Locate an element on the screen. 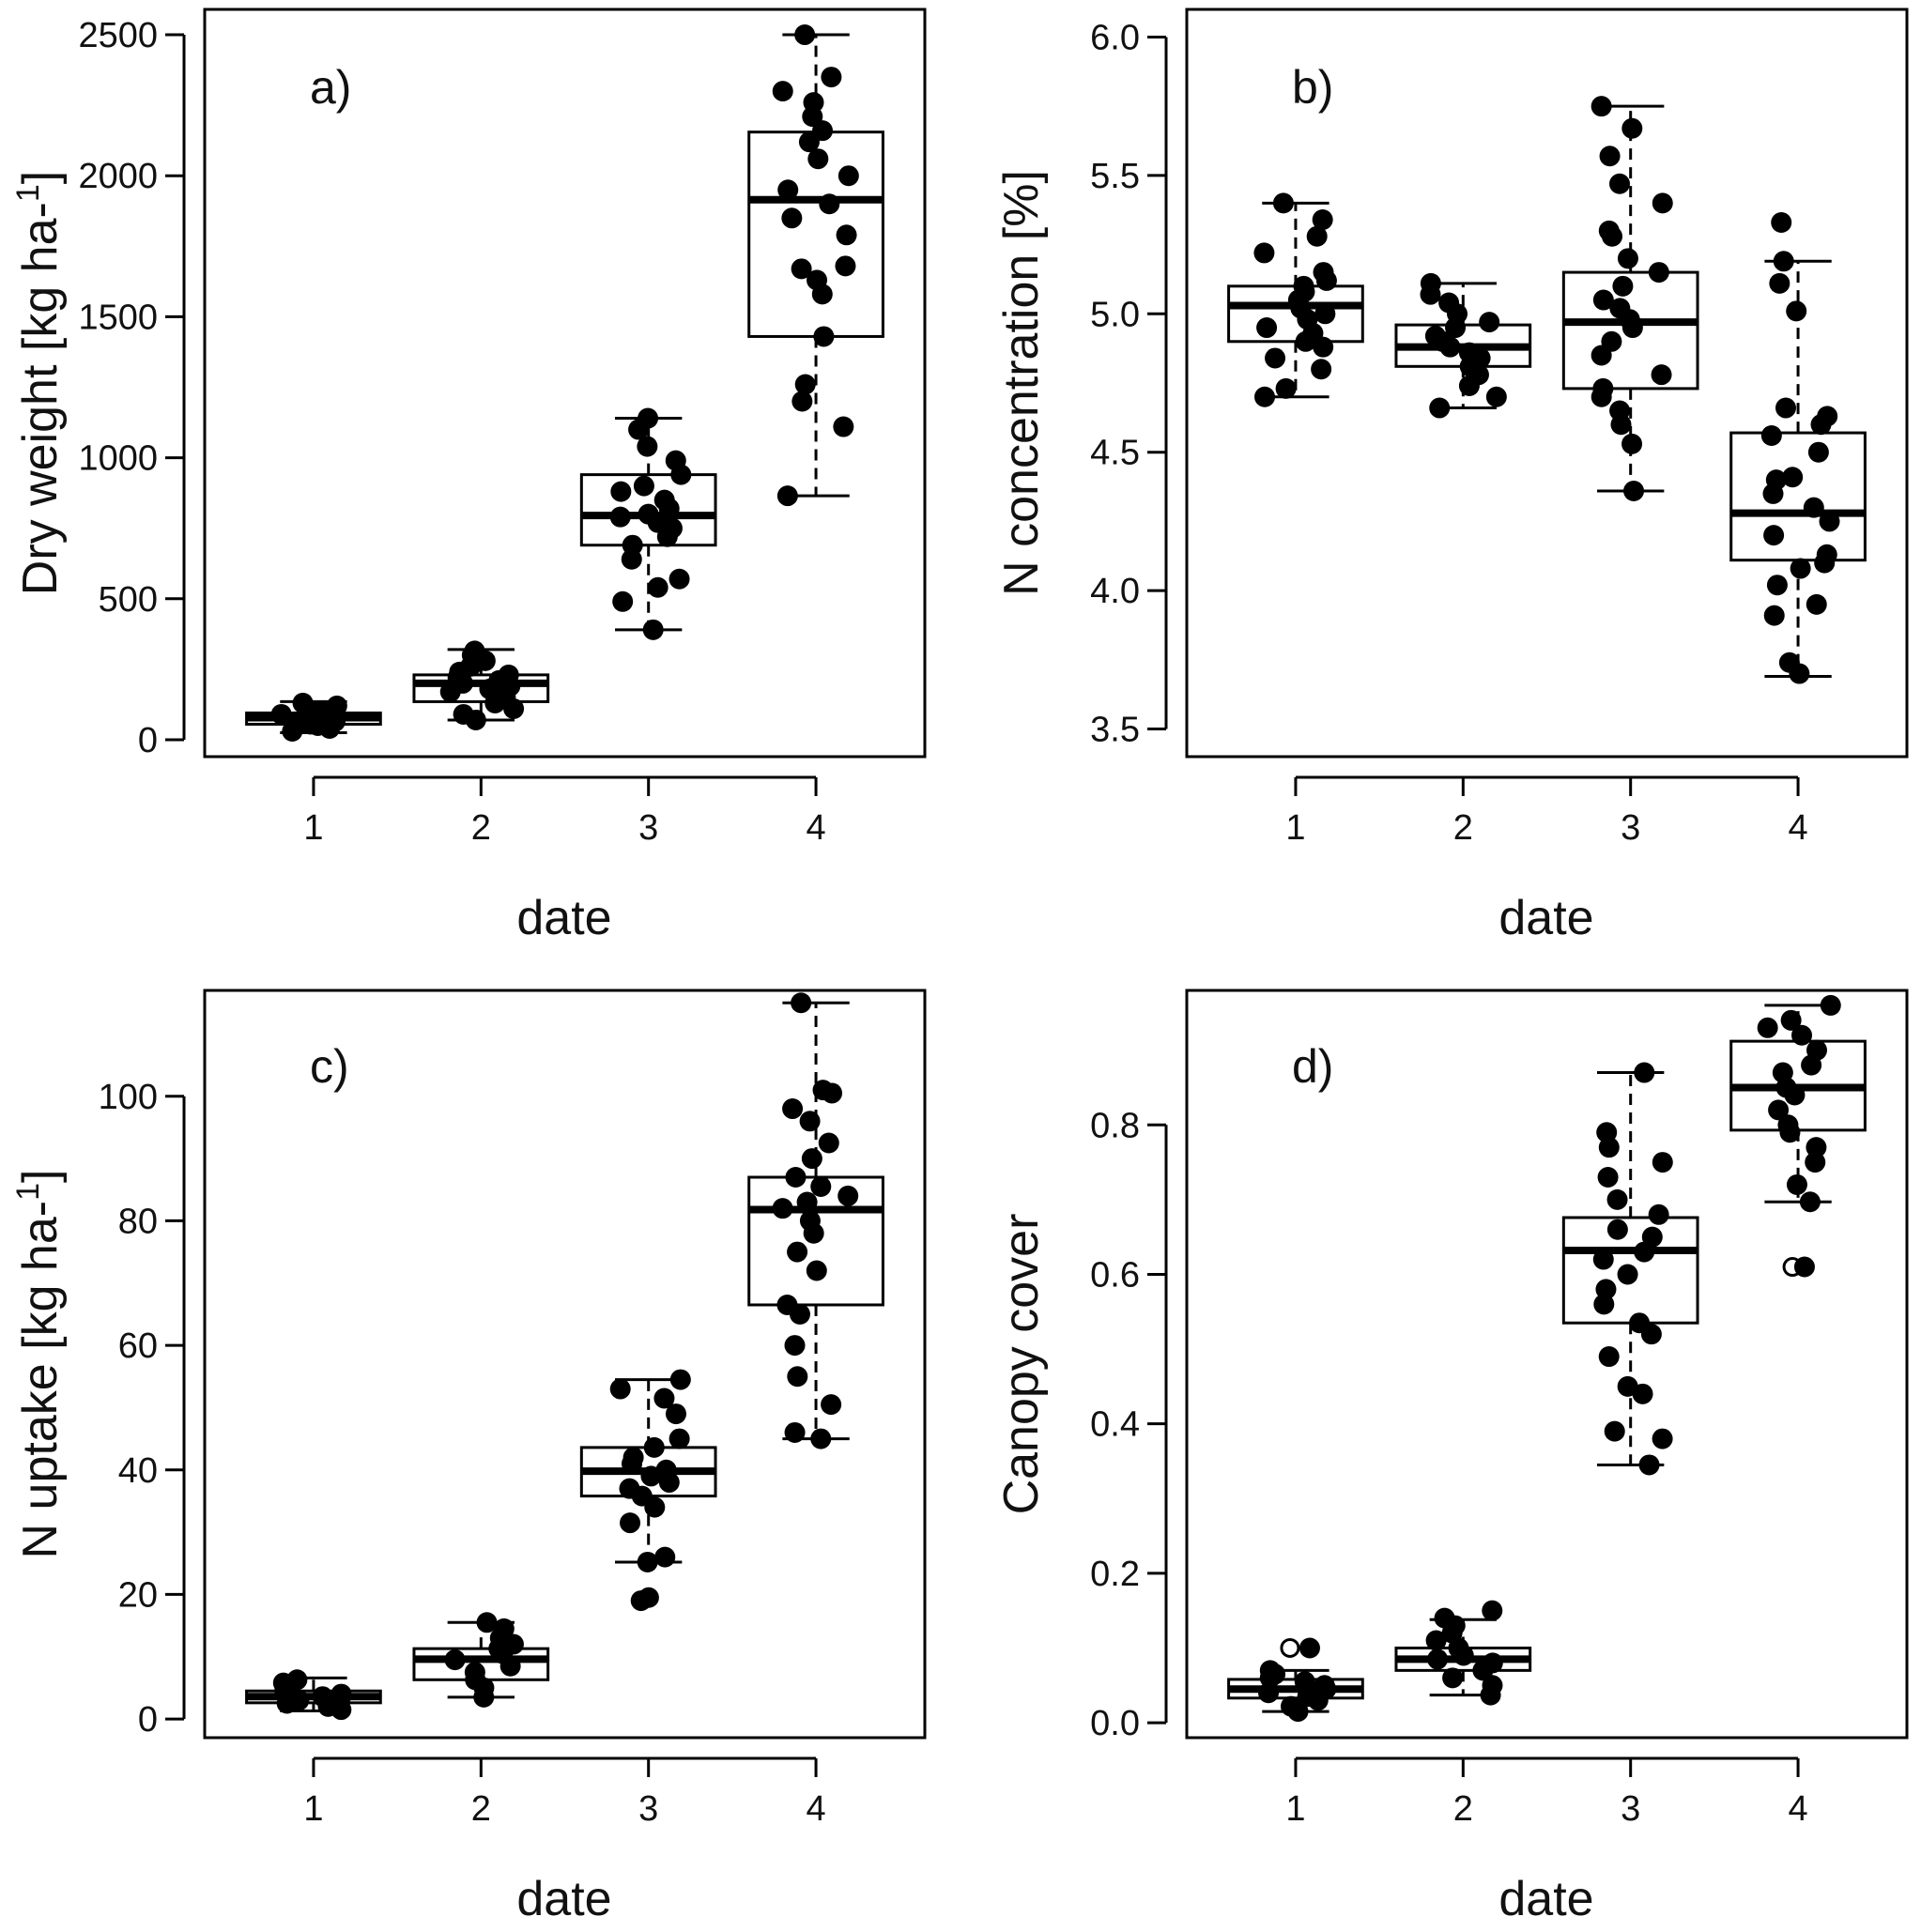 Image resolution: width=1921 pixels, height=1932 pixels. outlier-point is located at coordinates (1290, 1648).